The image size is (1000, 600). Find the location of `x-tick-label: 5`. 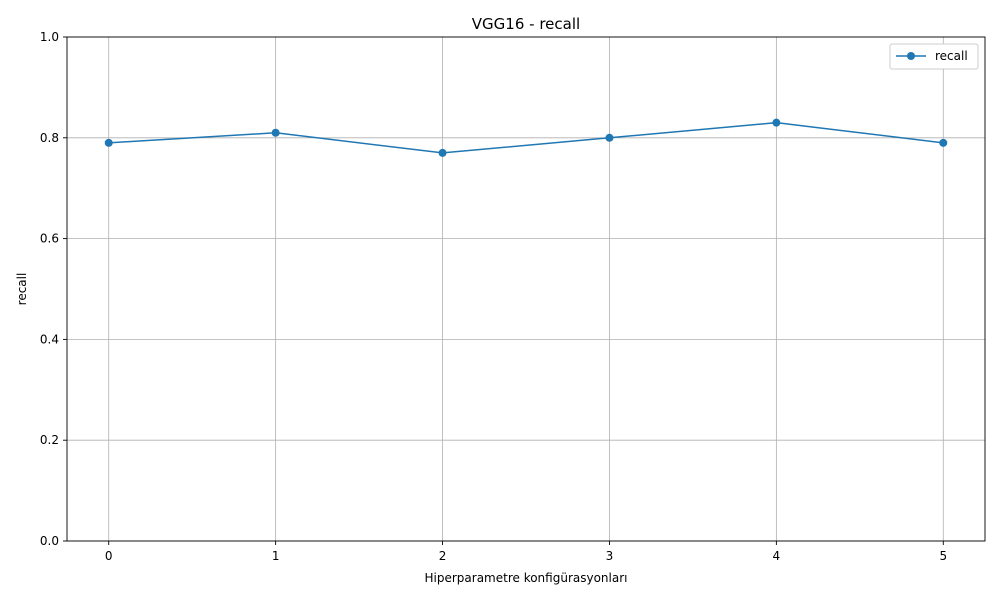

x-tick-label: 5 is located at coordinates (943, 556).